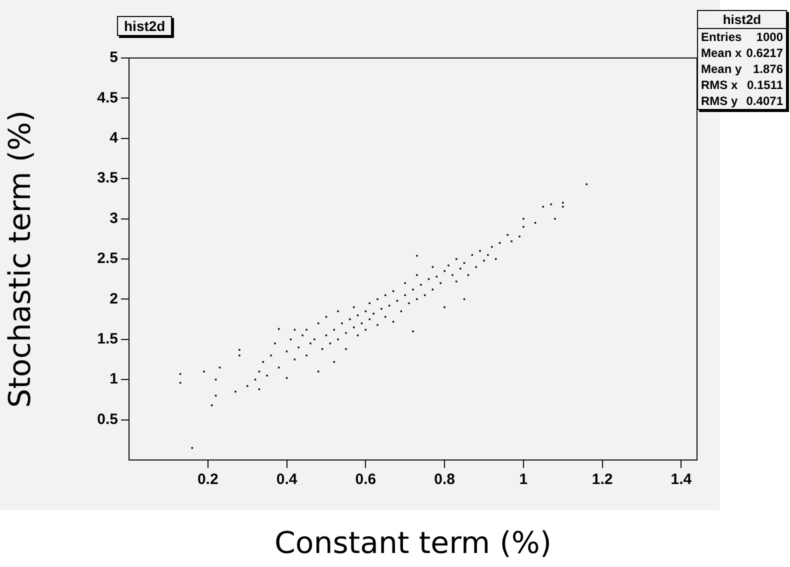 The width and height of the screenshot is (790, 567). I want to click on text: Entries, so click(721, 37).